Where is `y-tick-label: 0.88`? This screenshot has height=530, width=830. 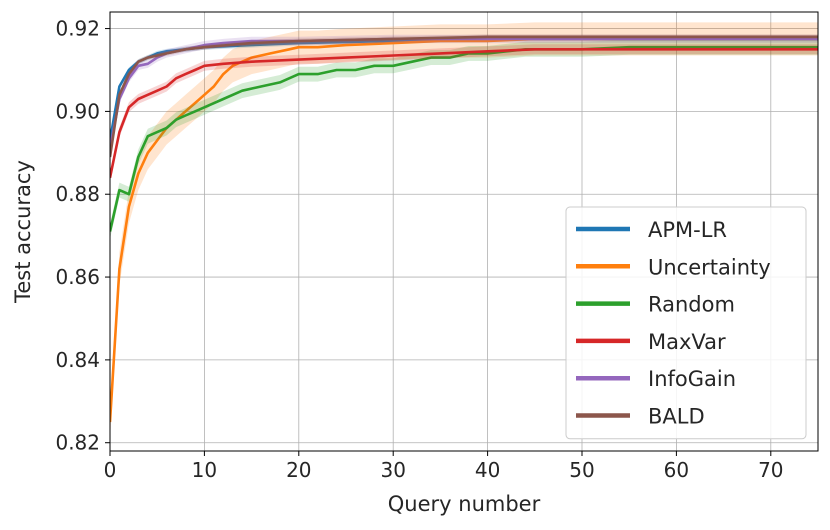 y-tick-label: 0.88 is located at coordinates (77, 194).